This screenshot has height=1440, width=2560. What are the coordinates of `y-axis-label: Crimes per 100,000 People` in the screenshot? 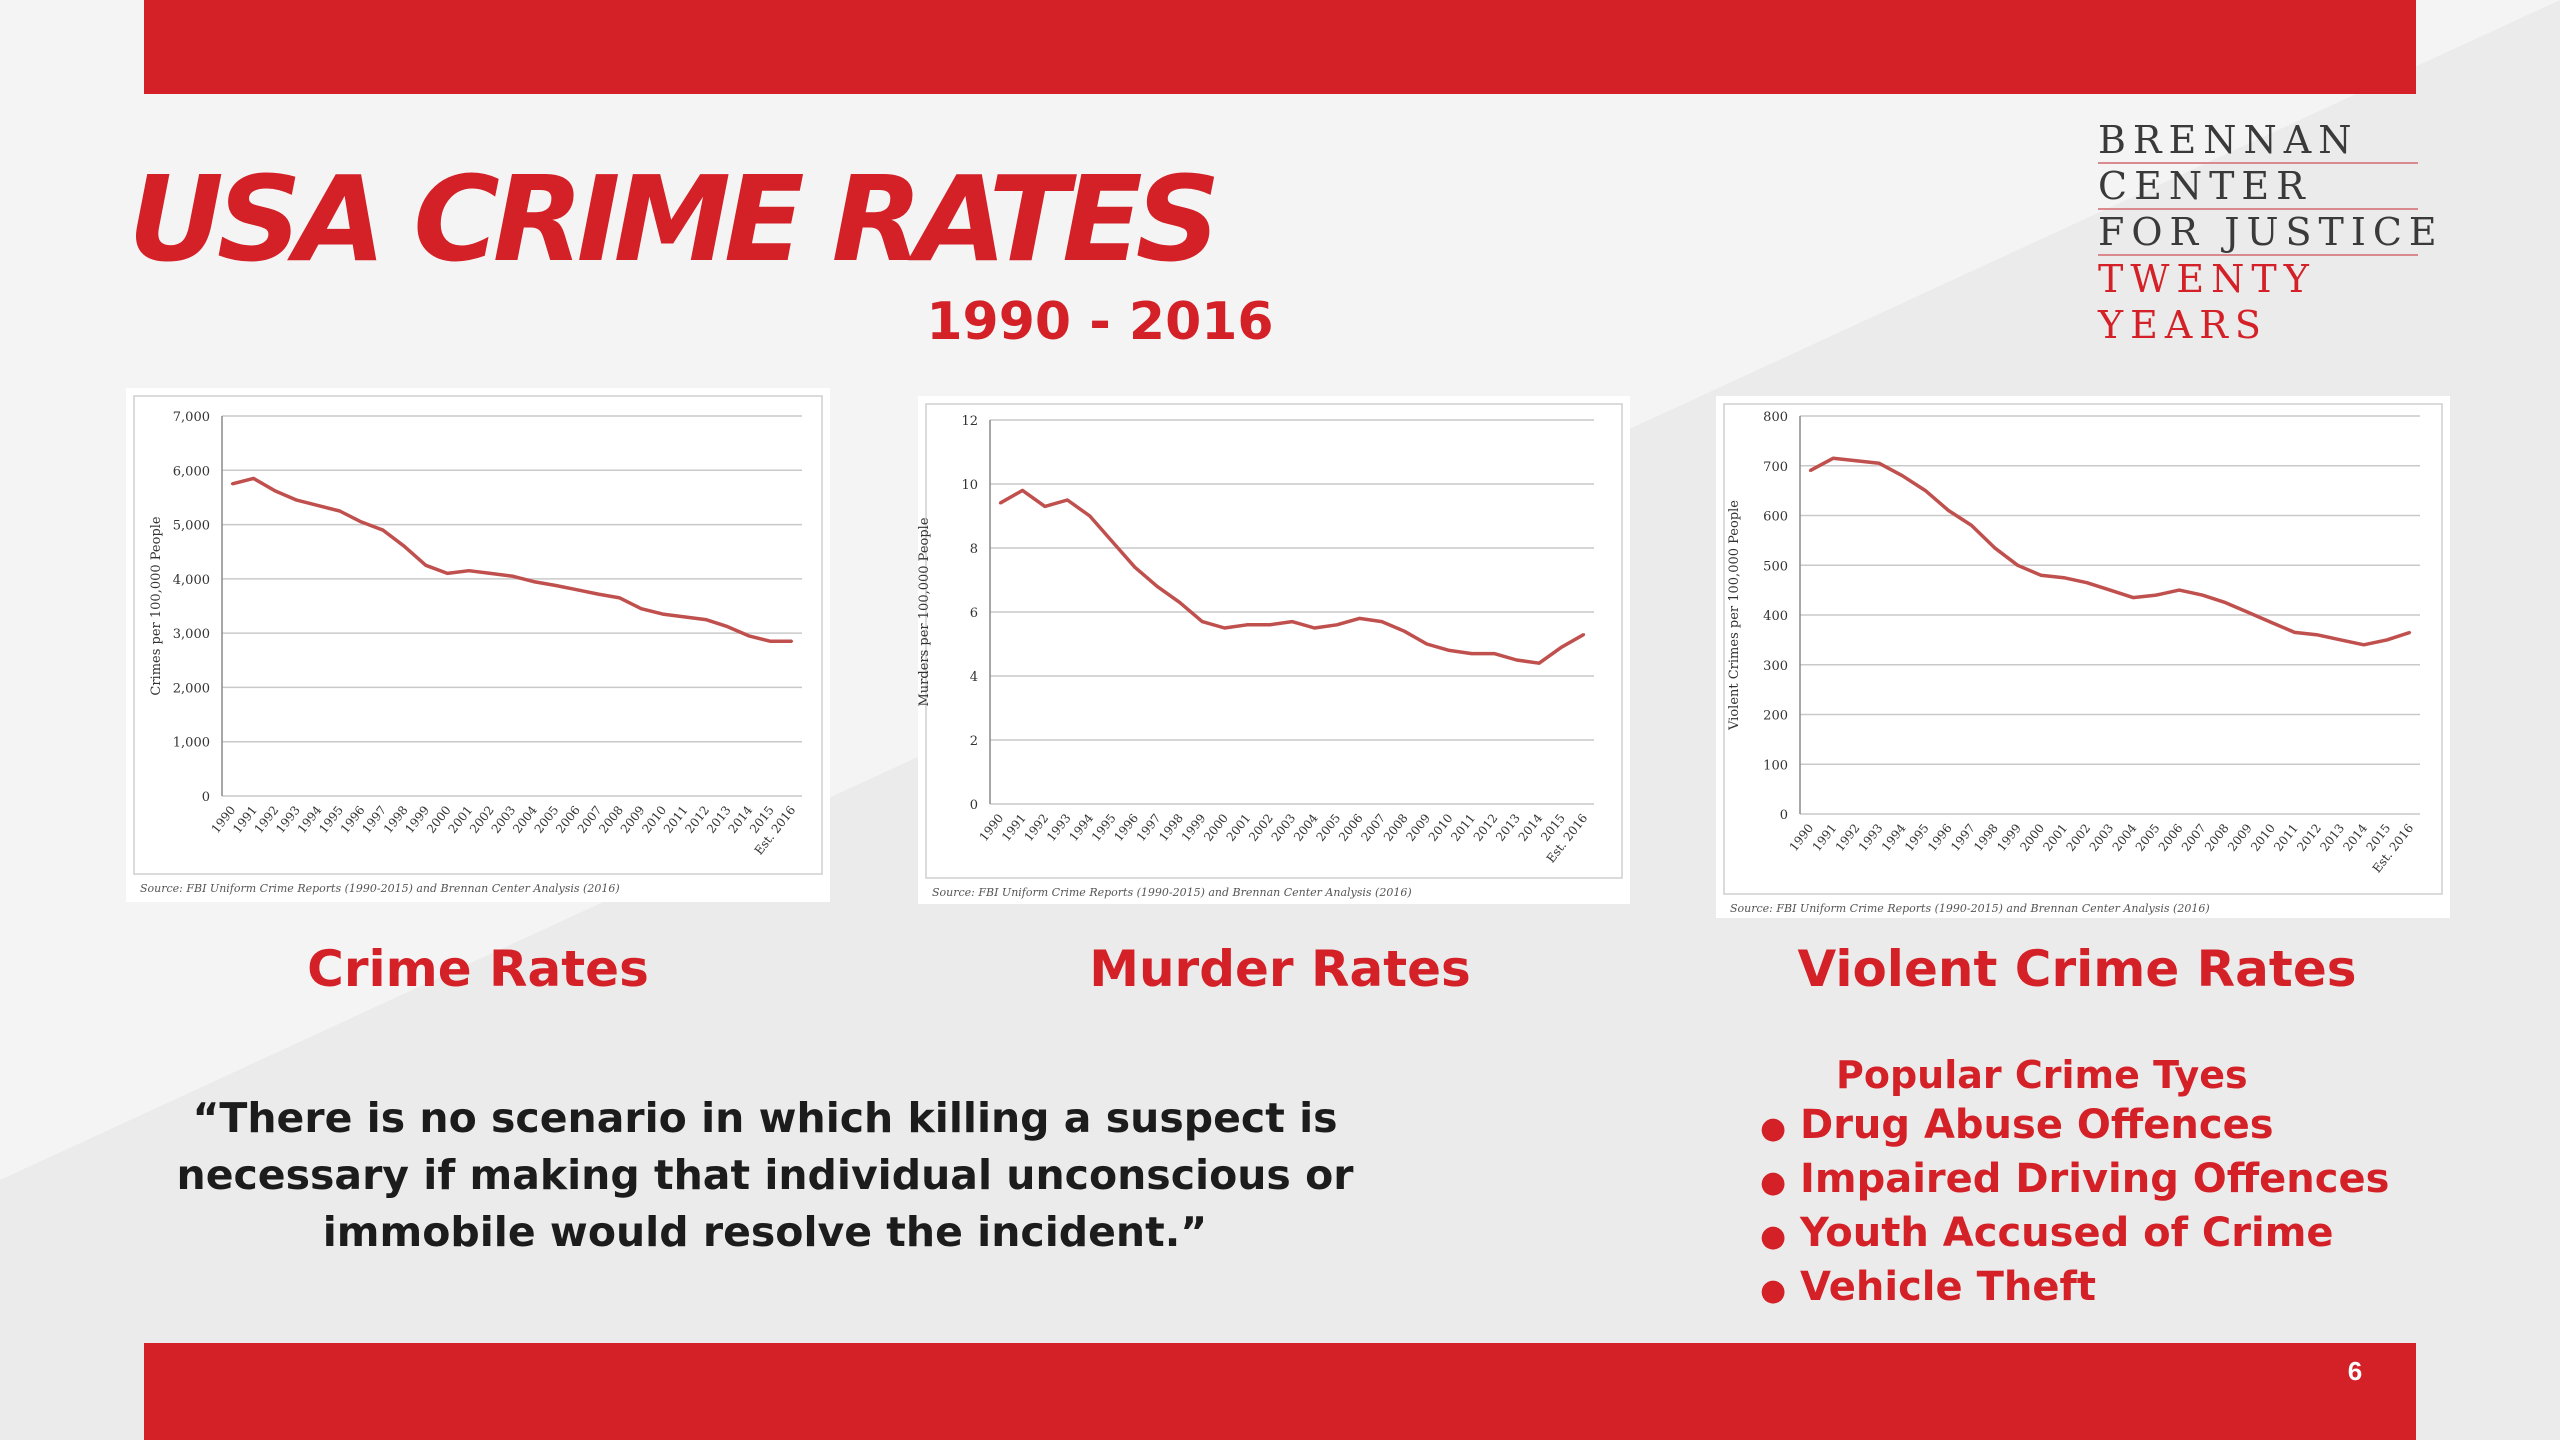 It's located at (156, 606).